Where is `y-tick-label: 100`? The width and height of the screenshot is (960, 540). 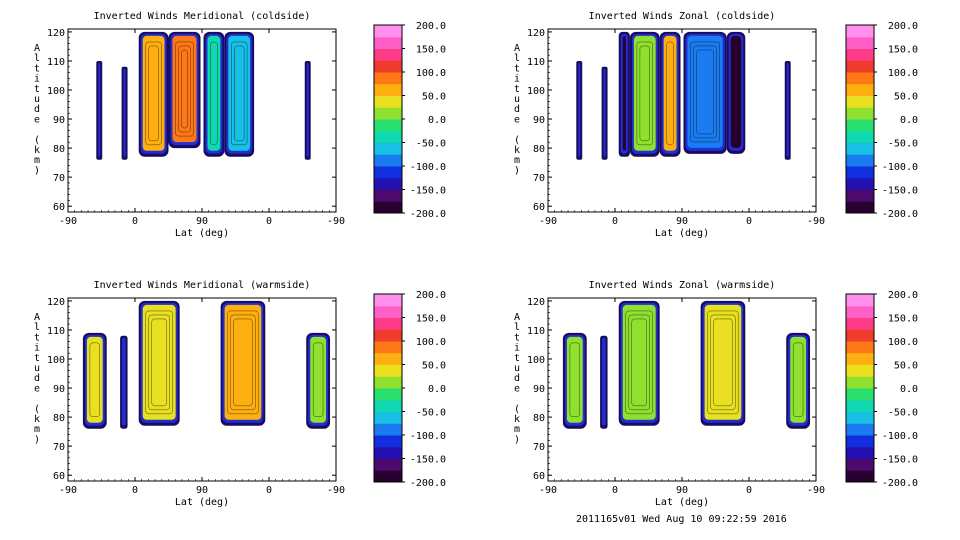
y-tick-label: 100 is located at coordinates (536, 91).